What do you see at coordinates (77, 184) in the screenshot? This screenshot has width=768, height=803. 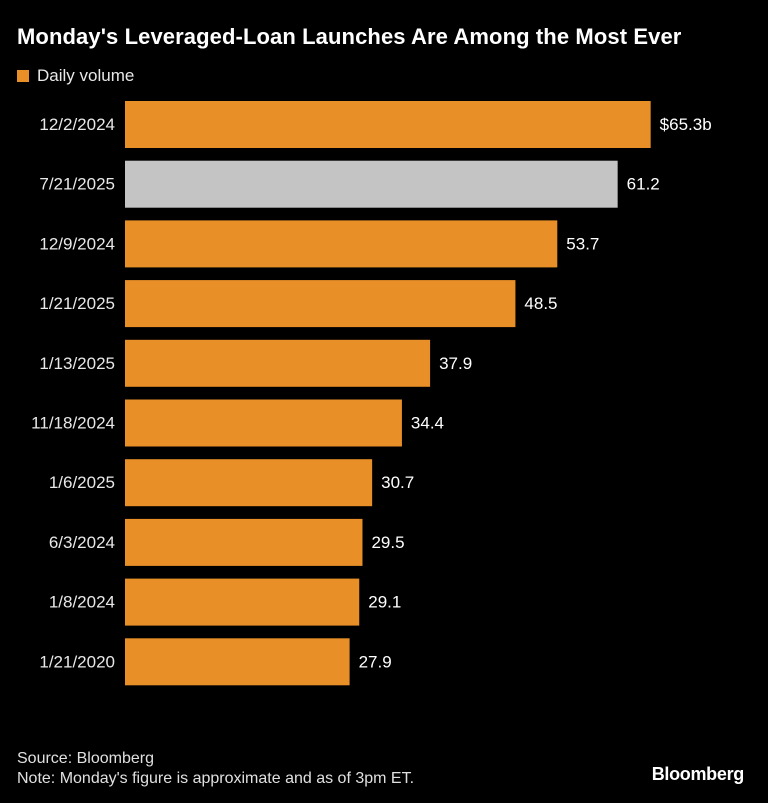 I see `category-label: 7/21/2025` at bounding box center [77, 184].